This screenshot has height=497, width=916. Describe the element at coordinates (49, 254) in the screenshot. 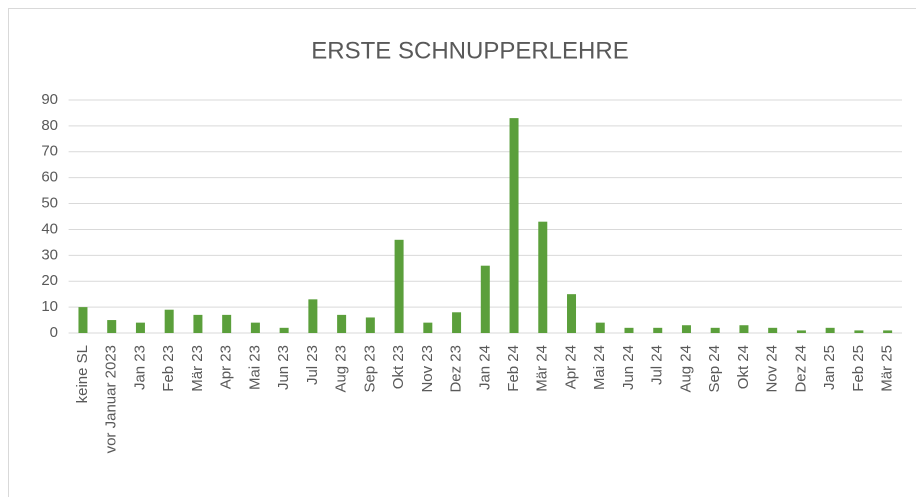

I see `y-tick-label: 30` at that location.